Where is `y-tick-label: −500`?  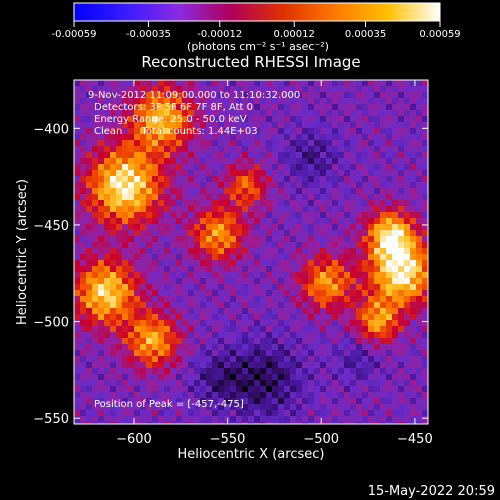
y-tick-label: −500 is located at coordinates (51, 323).